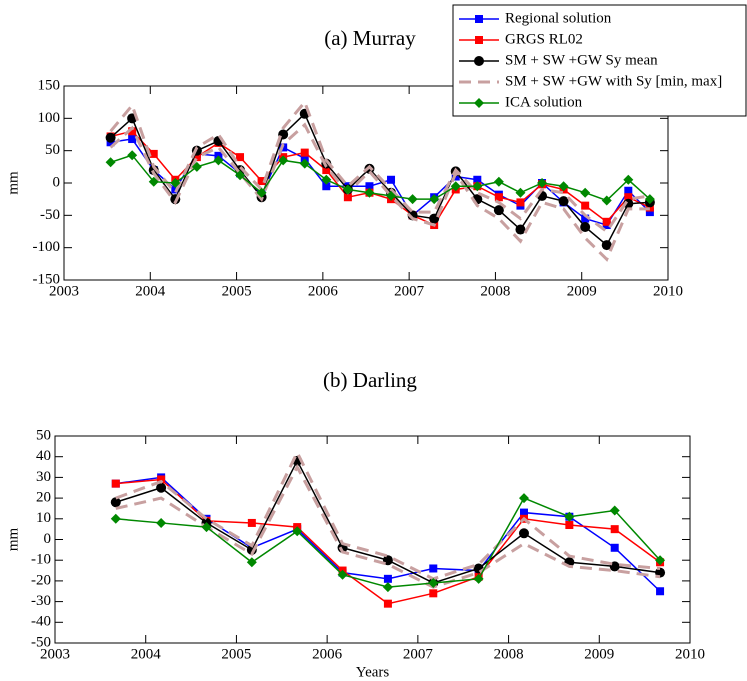 The image size is (747, 681). What do you see at coordinates (49, 85) in the screenshot?
I see `y-tick-label: 150` at bounding box center [49, 85].